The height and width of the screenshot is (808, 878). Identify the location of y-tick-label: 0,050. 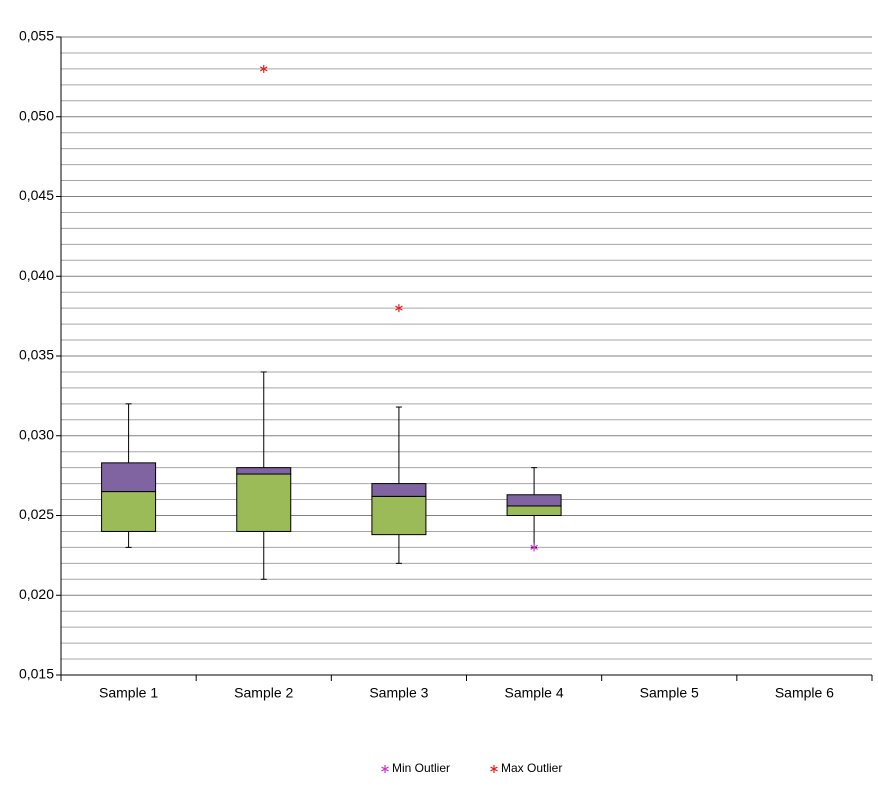
(36, 115).